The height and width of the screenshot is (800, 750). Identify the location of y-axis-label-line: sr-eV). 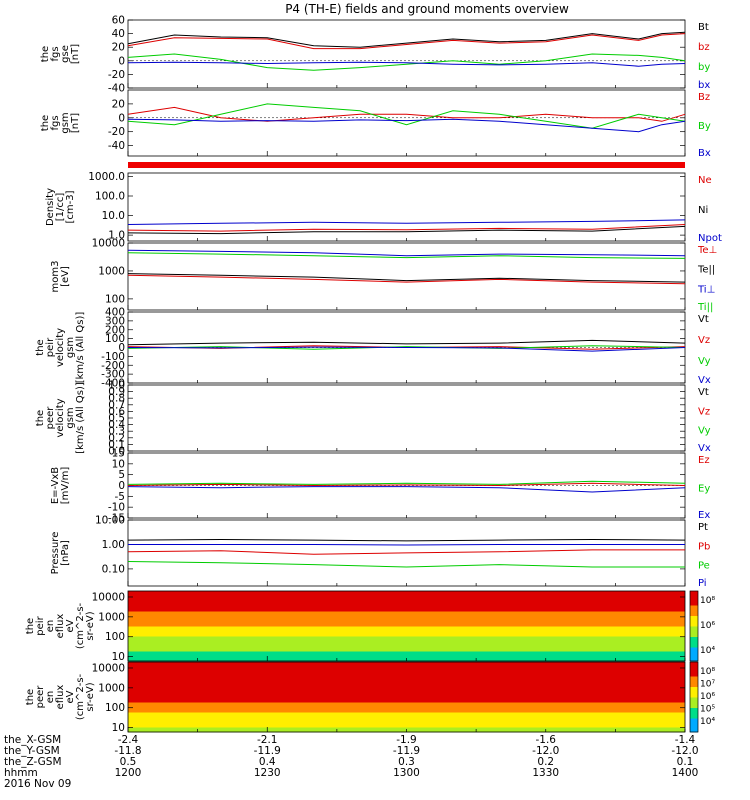
(90, 625).